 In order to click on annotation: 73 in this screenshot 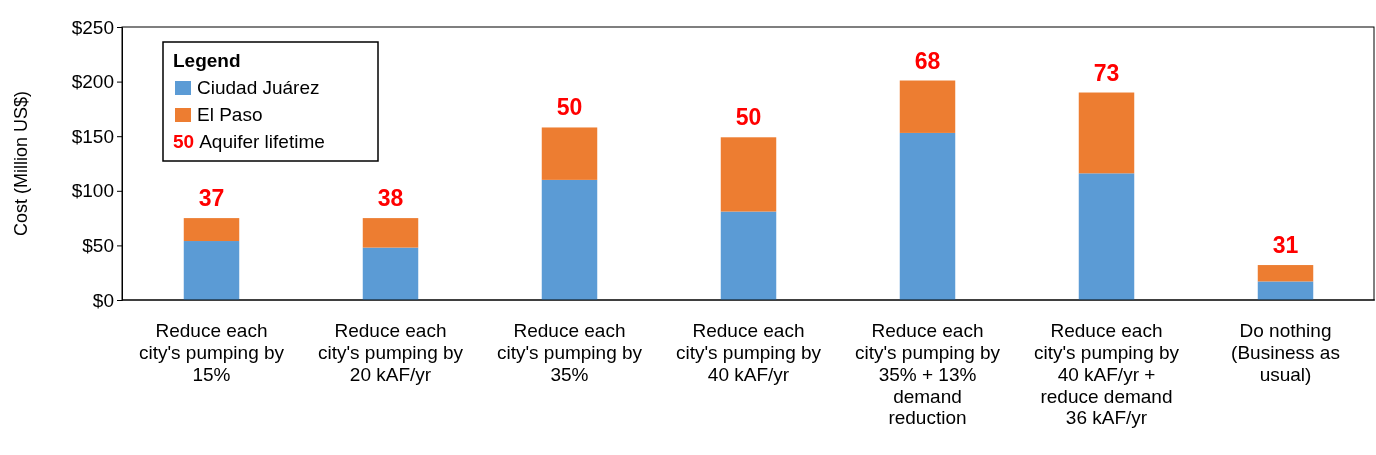, I will do `click(1106, 72)`.